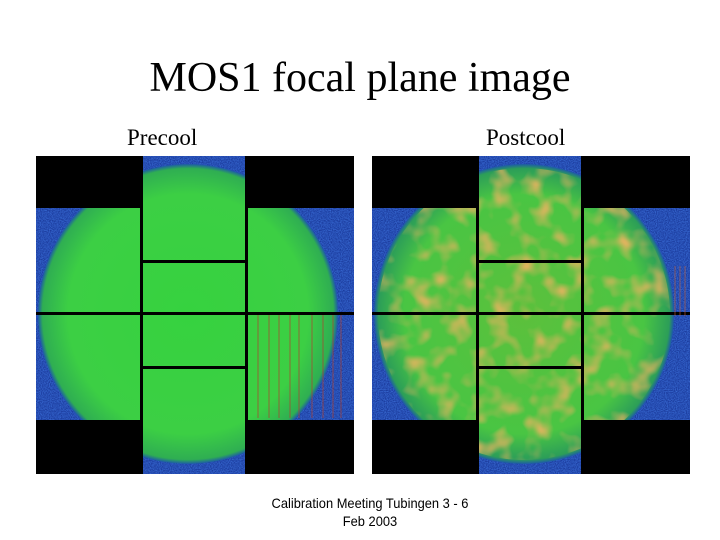 Image resolution: width=720 pixels, height=540 pixels. Describe the element at coordinates (162, 137) in the screenshot. I see `precool-label: Precool` at that location.